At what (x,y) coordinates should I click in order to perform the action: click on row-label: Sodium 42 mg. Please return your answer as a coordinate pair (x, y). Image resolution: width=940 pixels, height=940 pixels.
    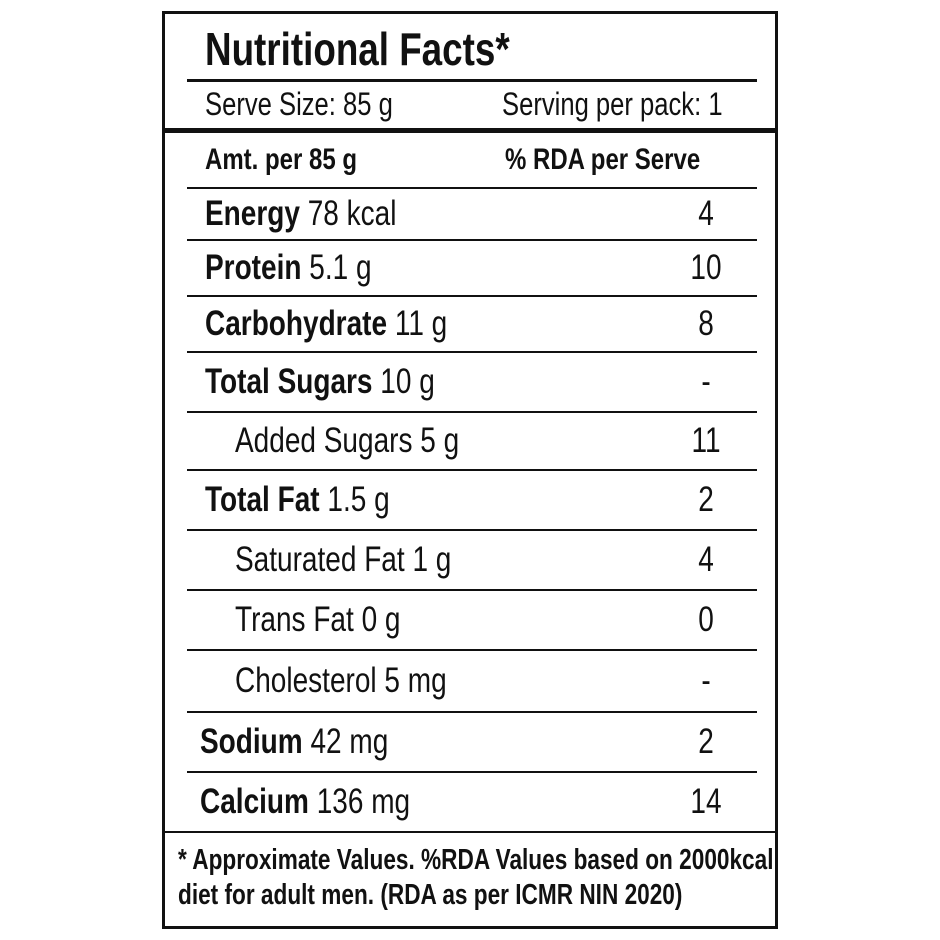
    Looking at the image, I should click on (294, 742).